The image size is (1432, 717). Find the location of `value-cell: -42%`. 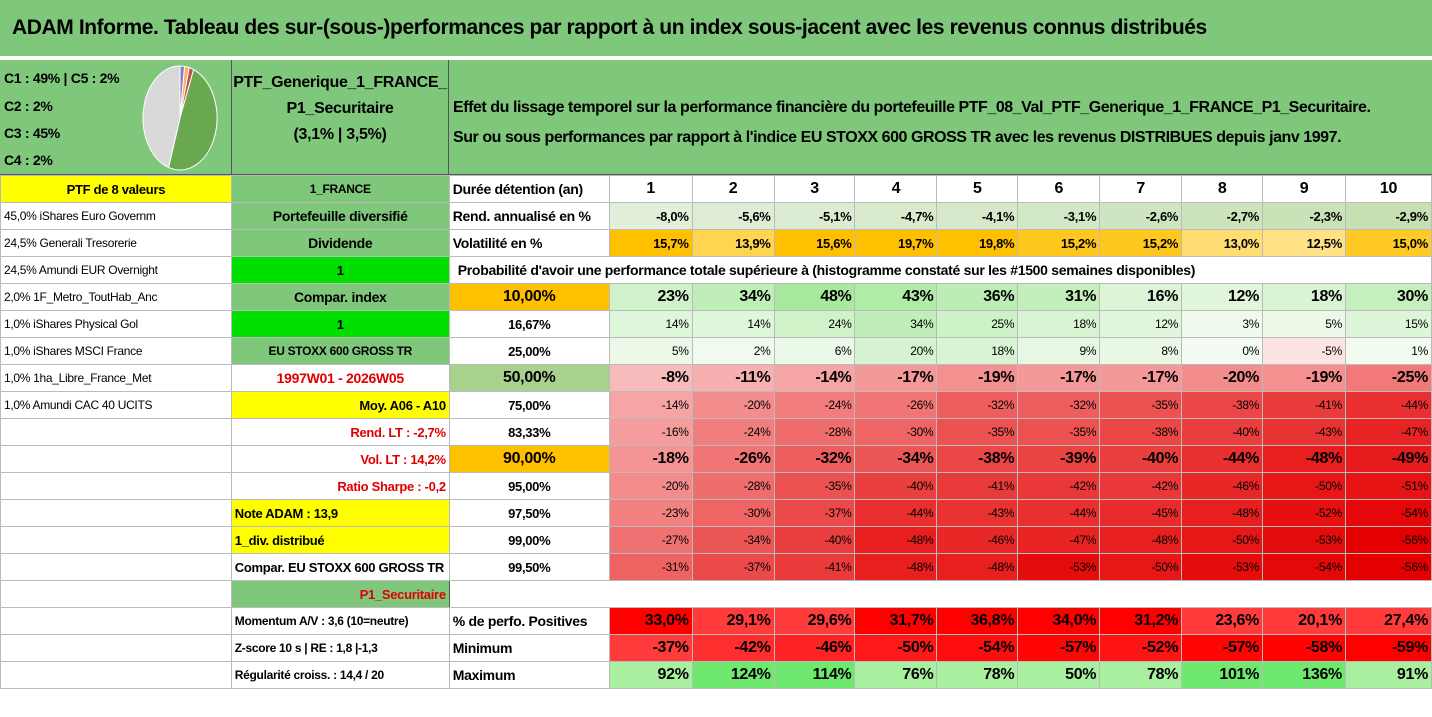

value-cell: -42% is located at coordinates (1059, 486).